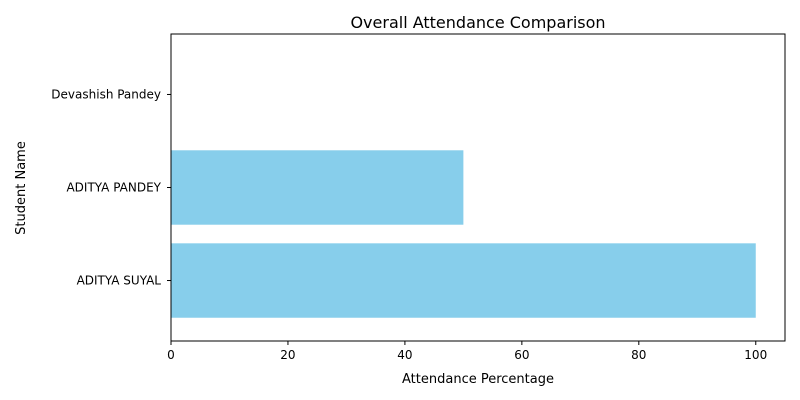  Describe the element at coordinates (463, 280) in the screenshot. I see `bar-aditya-suyal` at that location.